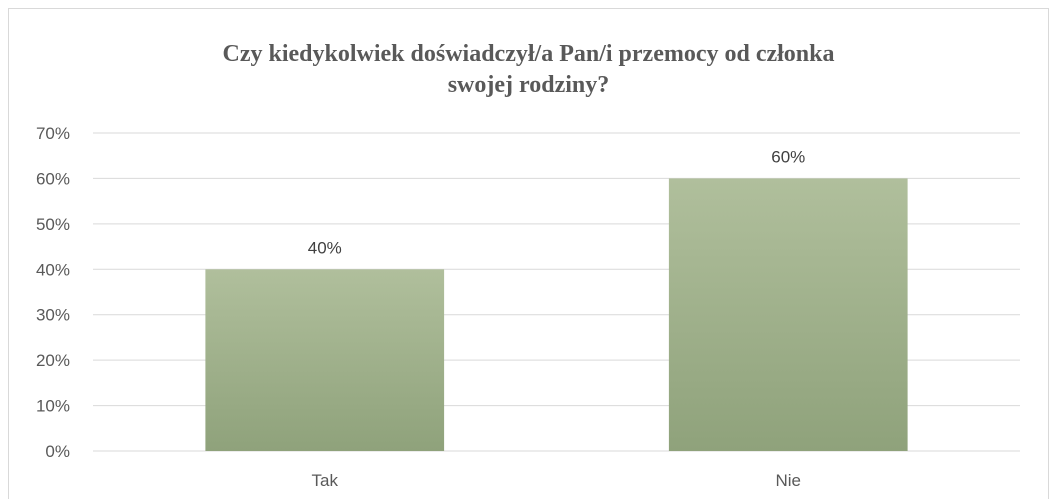  What do you see at coordinates (53, 269) in the screenshot?
I see `y-tick-label: 40%` at bounding box center [53, 269].